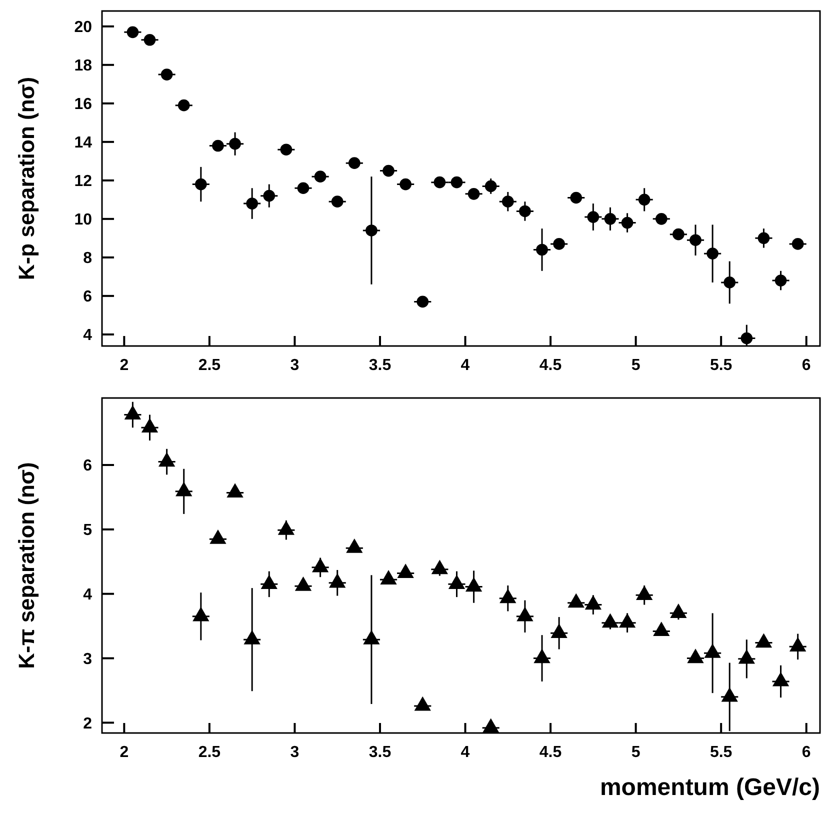 The width and height of the screenshot is (826, 818). Describe the element at coordinates (83, 143) in the screenshot. I see `y-tick-label: 14` at that location.